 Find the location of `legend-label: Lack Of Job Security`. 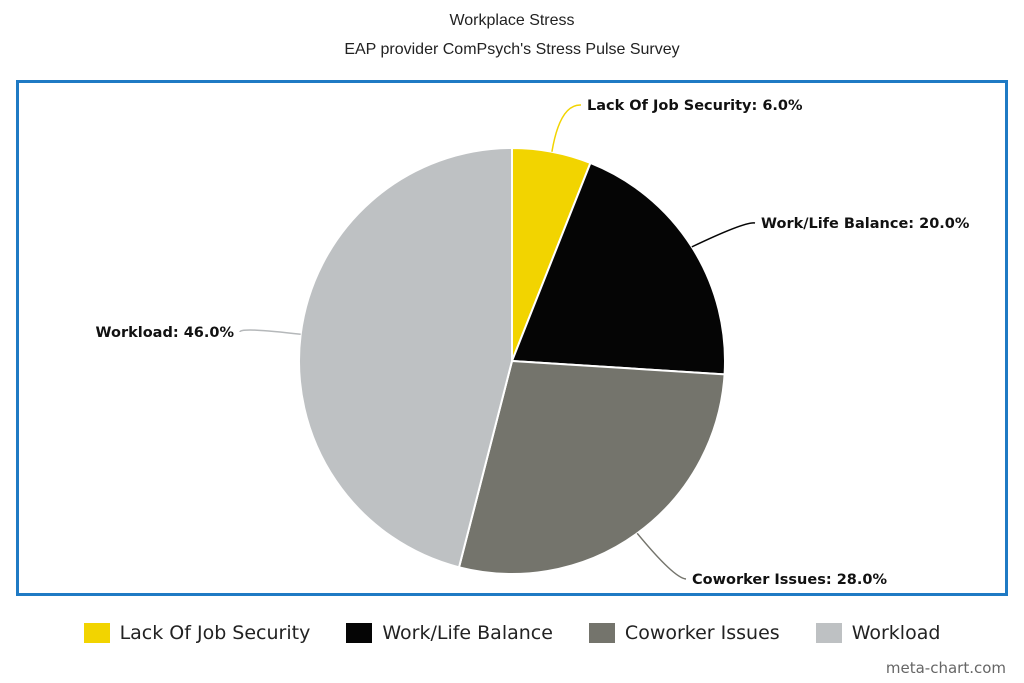

legend-label: Lack Of Job Security is located at coordinates (215, 633).